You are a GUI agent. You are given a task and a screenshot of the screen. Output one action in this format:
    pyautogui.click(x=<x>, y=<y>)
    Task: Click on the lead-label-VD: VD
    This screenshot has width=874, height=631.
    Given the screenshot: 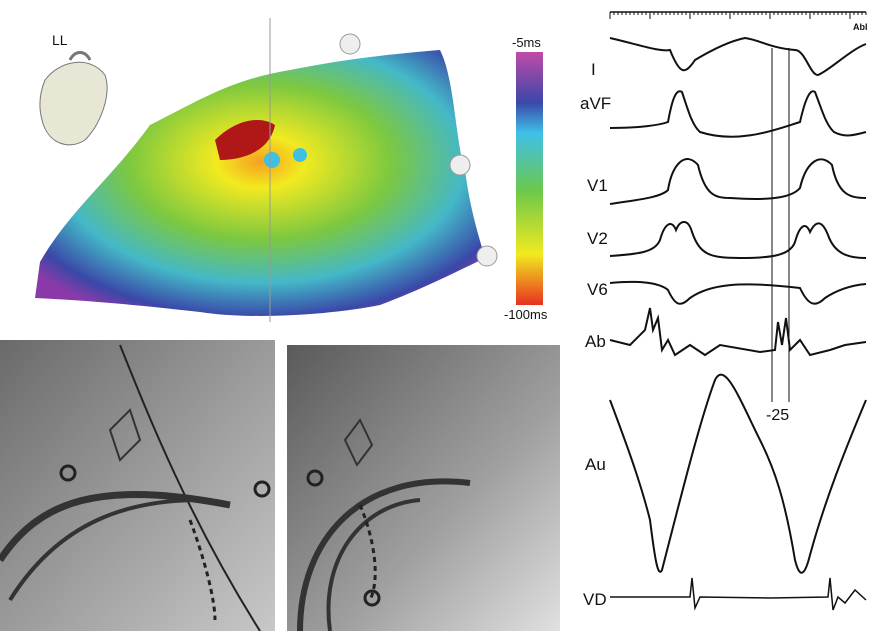 What is the action you would take?
    pyautogui.click(x=595, y=599)
    